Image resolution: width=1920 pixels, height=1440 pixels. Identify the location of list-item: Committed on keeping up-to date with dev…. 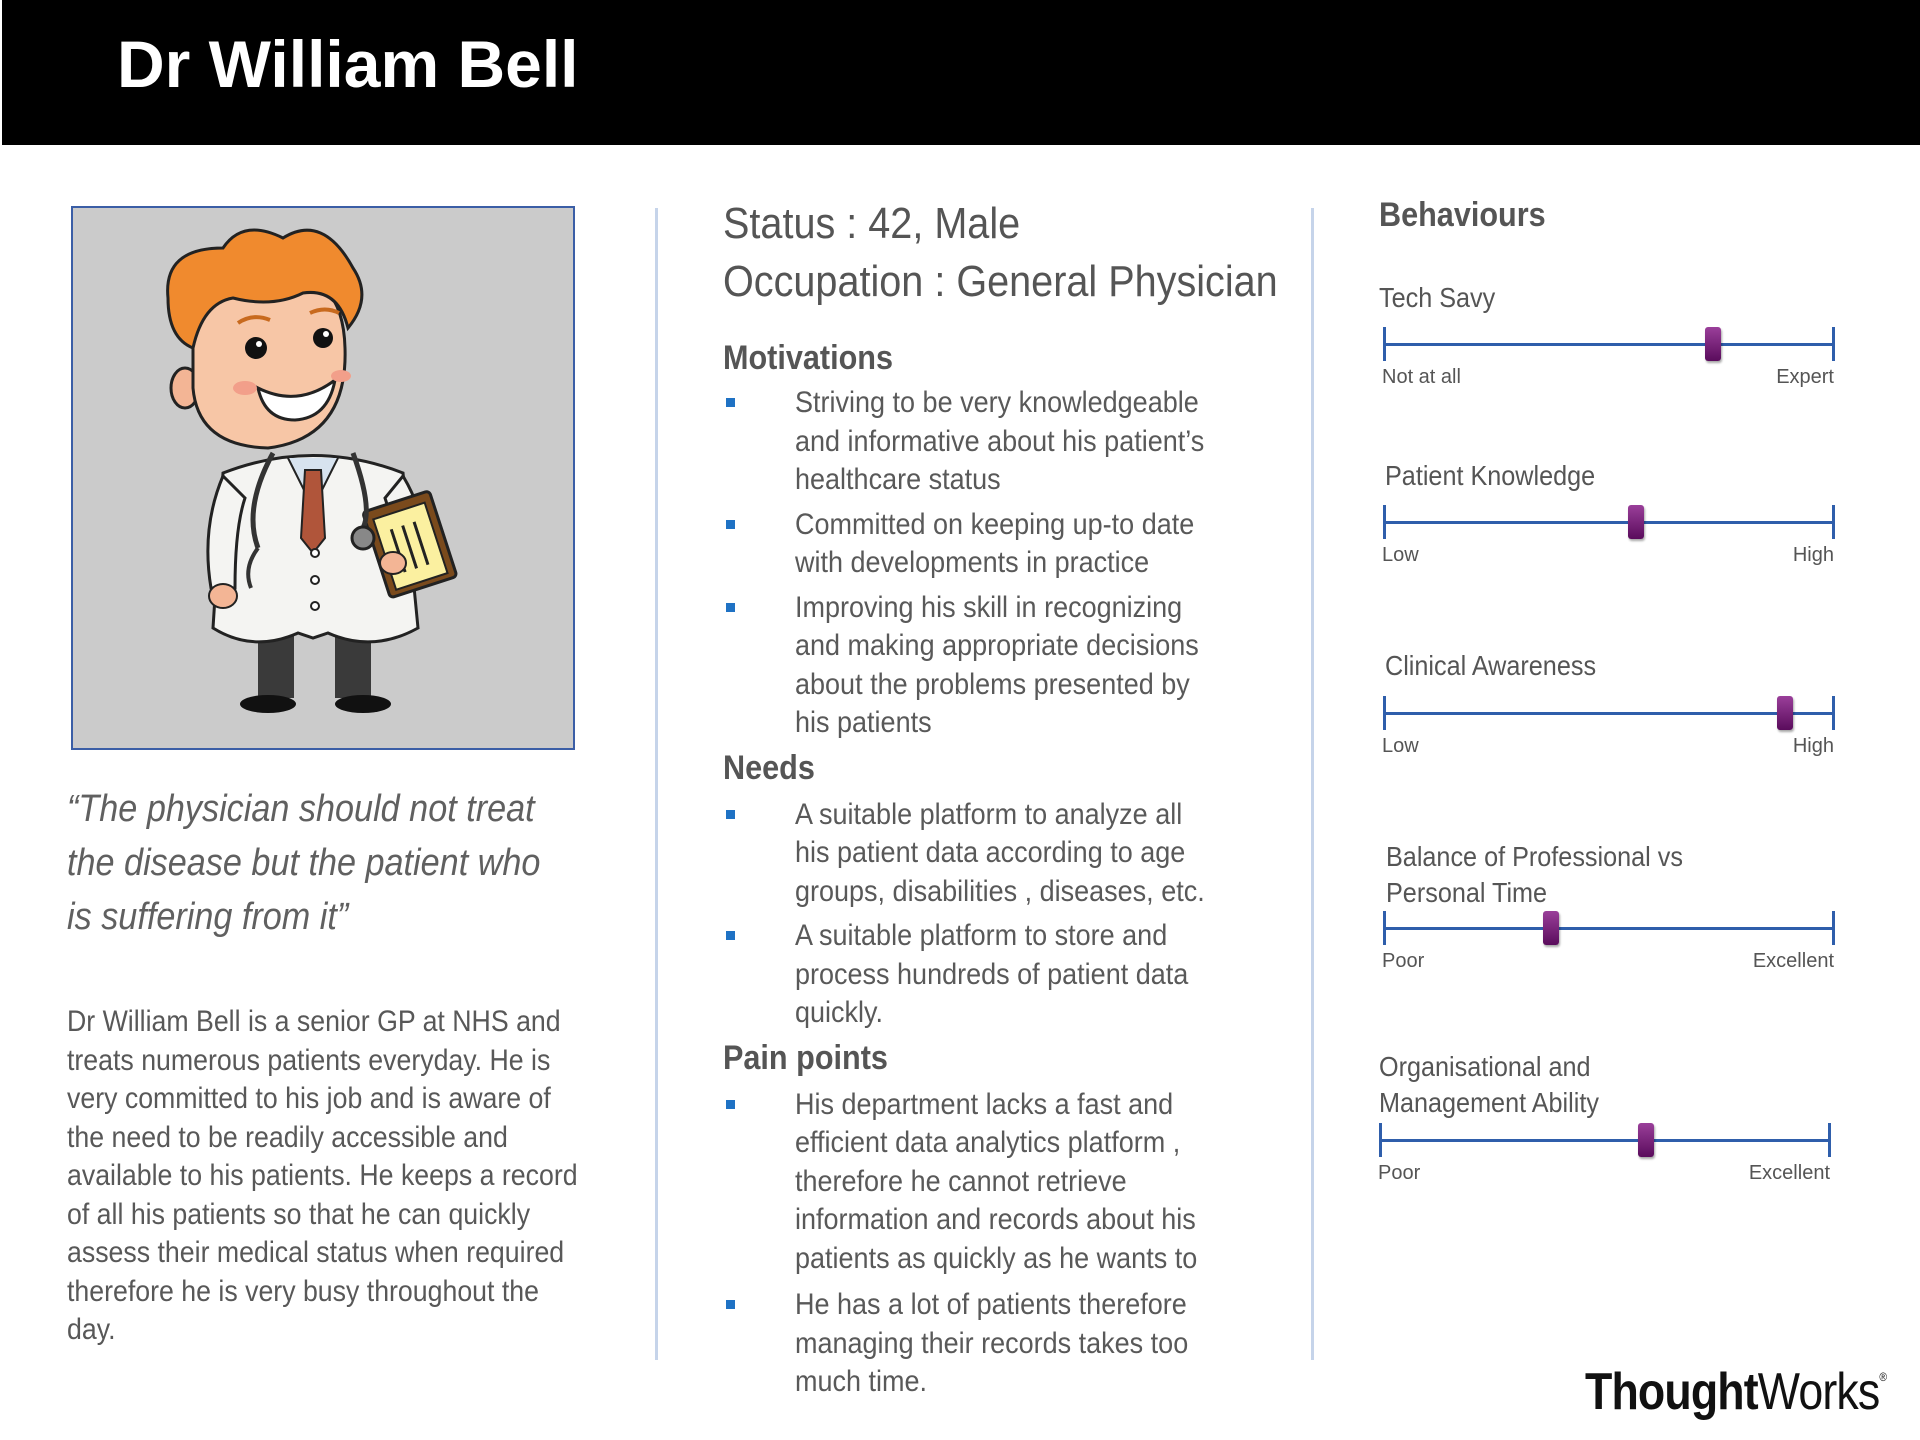
(1028, 544).